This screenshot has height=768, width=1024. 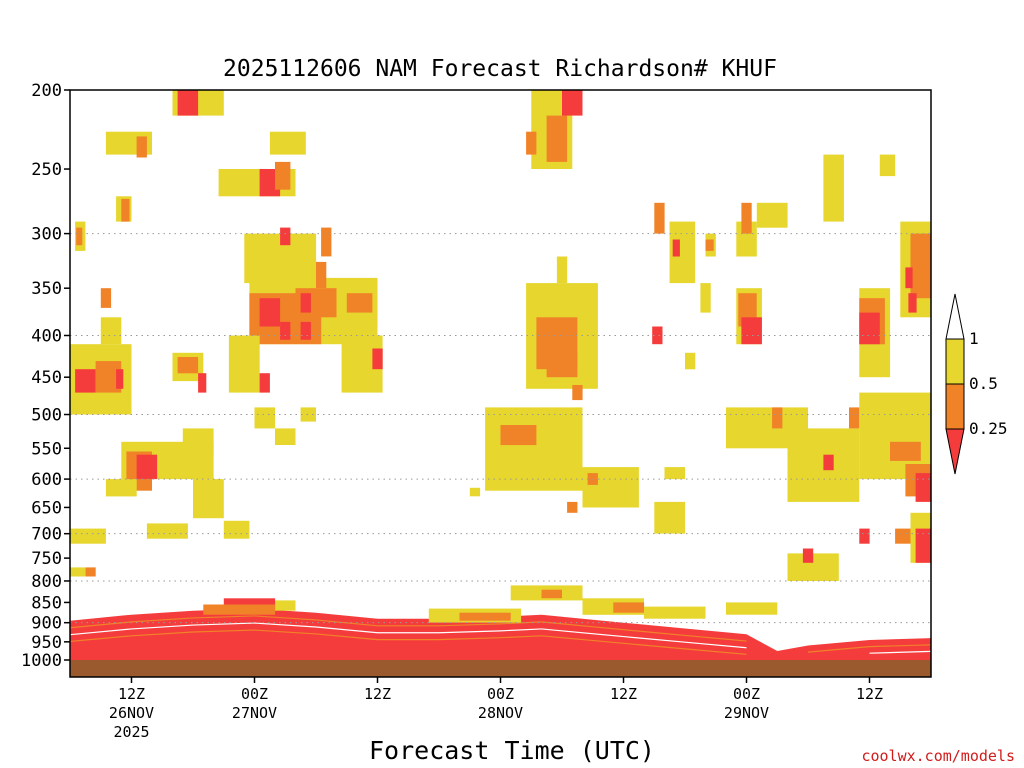 What do you see at coordinates (955, 451) in the screenshot?
I see `colorbar-extend-low` at bounding box center [955, 451].